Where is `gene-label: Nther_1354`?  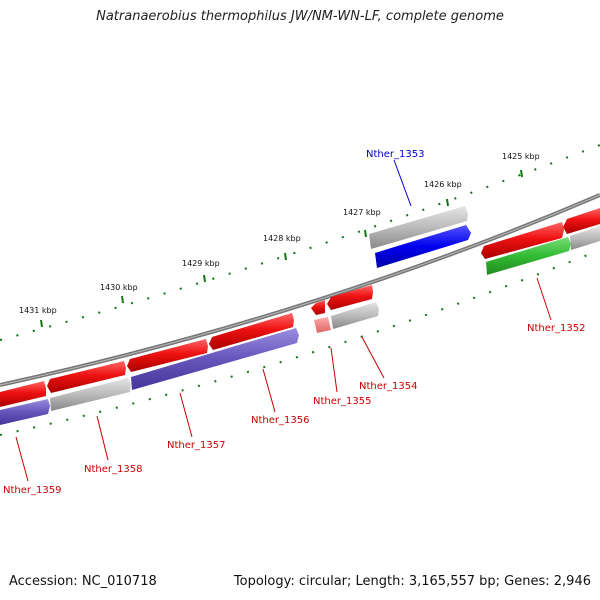
gene-label: Nther_1354 is located at coordinates (388, 386).